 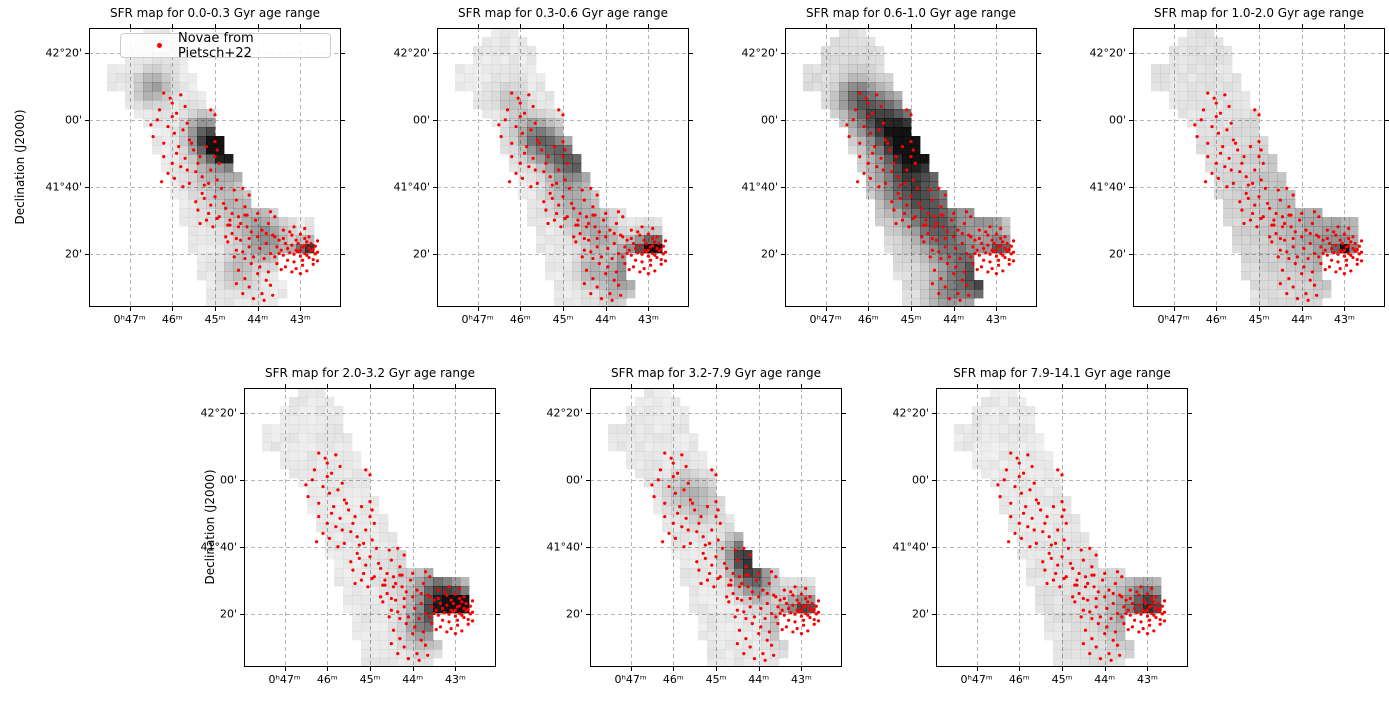 What do you see at coordinates (1107, 53) in the screenshot?
I see `y-tick-label: 42°20'` at bounding box center [1107, 53].